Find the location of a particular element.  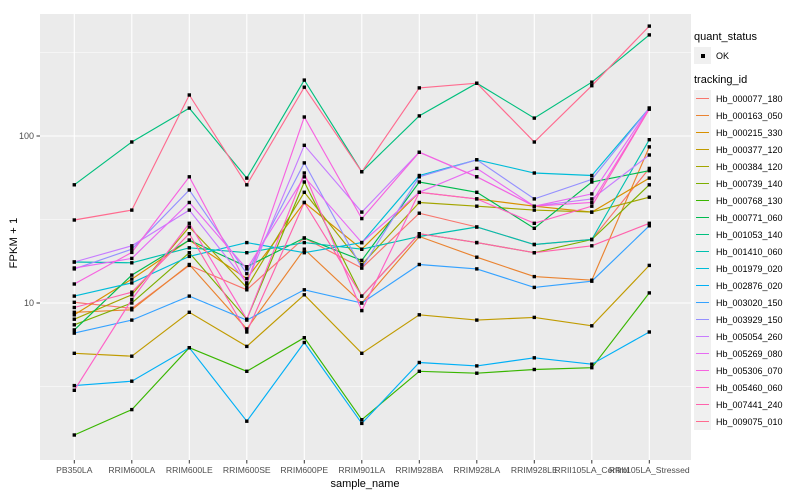

legend-item-label: Hb_003929_150 is located at coordinates (749, 319).